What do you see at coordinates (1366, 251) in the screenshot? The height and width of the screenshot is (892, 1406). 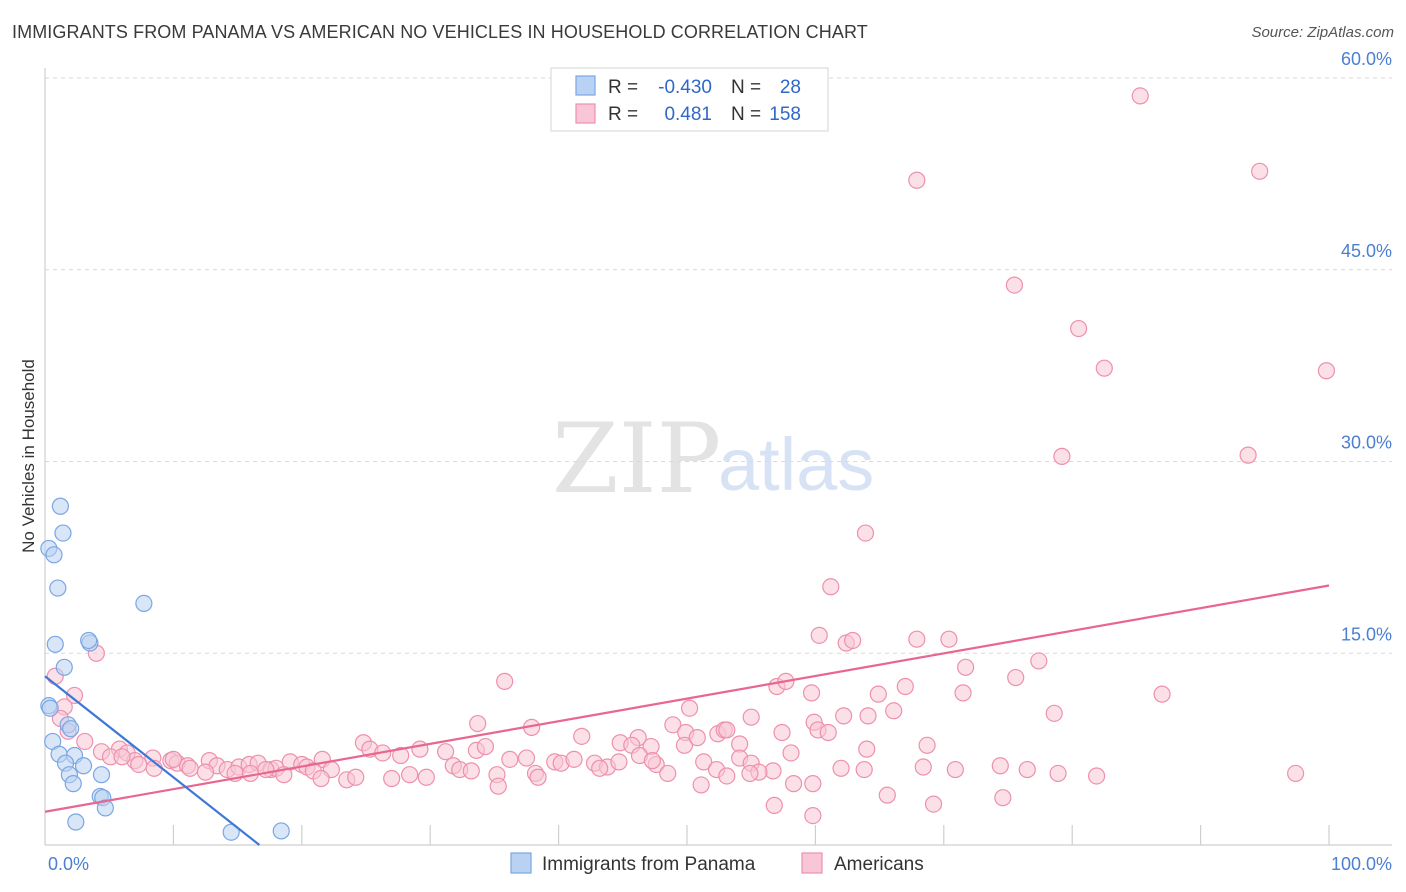 I see `y-tick-label-45: 45.0%` at bounding box center [1366, 251].